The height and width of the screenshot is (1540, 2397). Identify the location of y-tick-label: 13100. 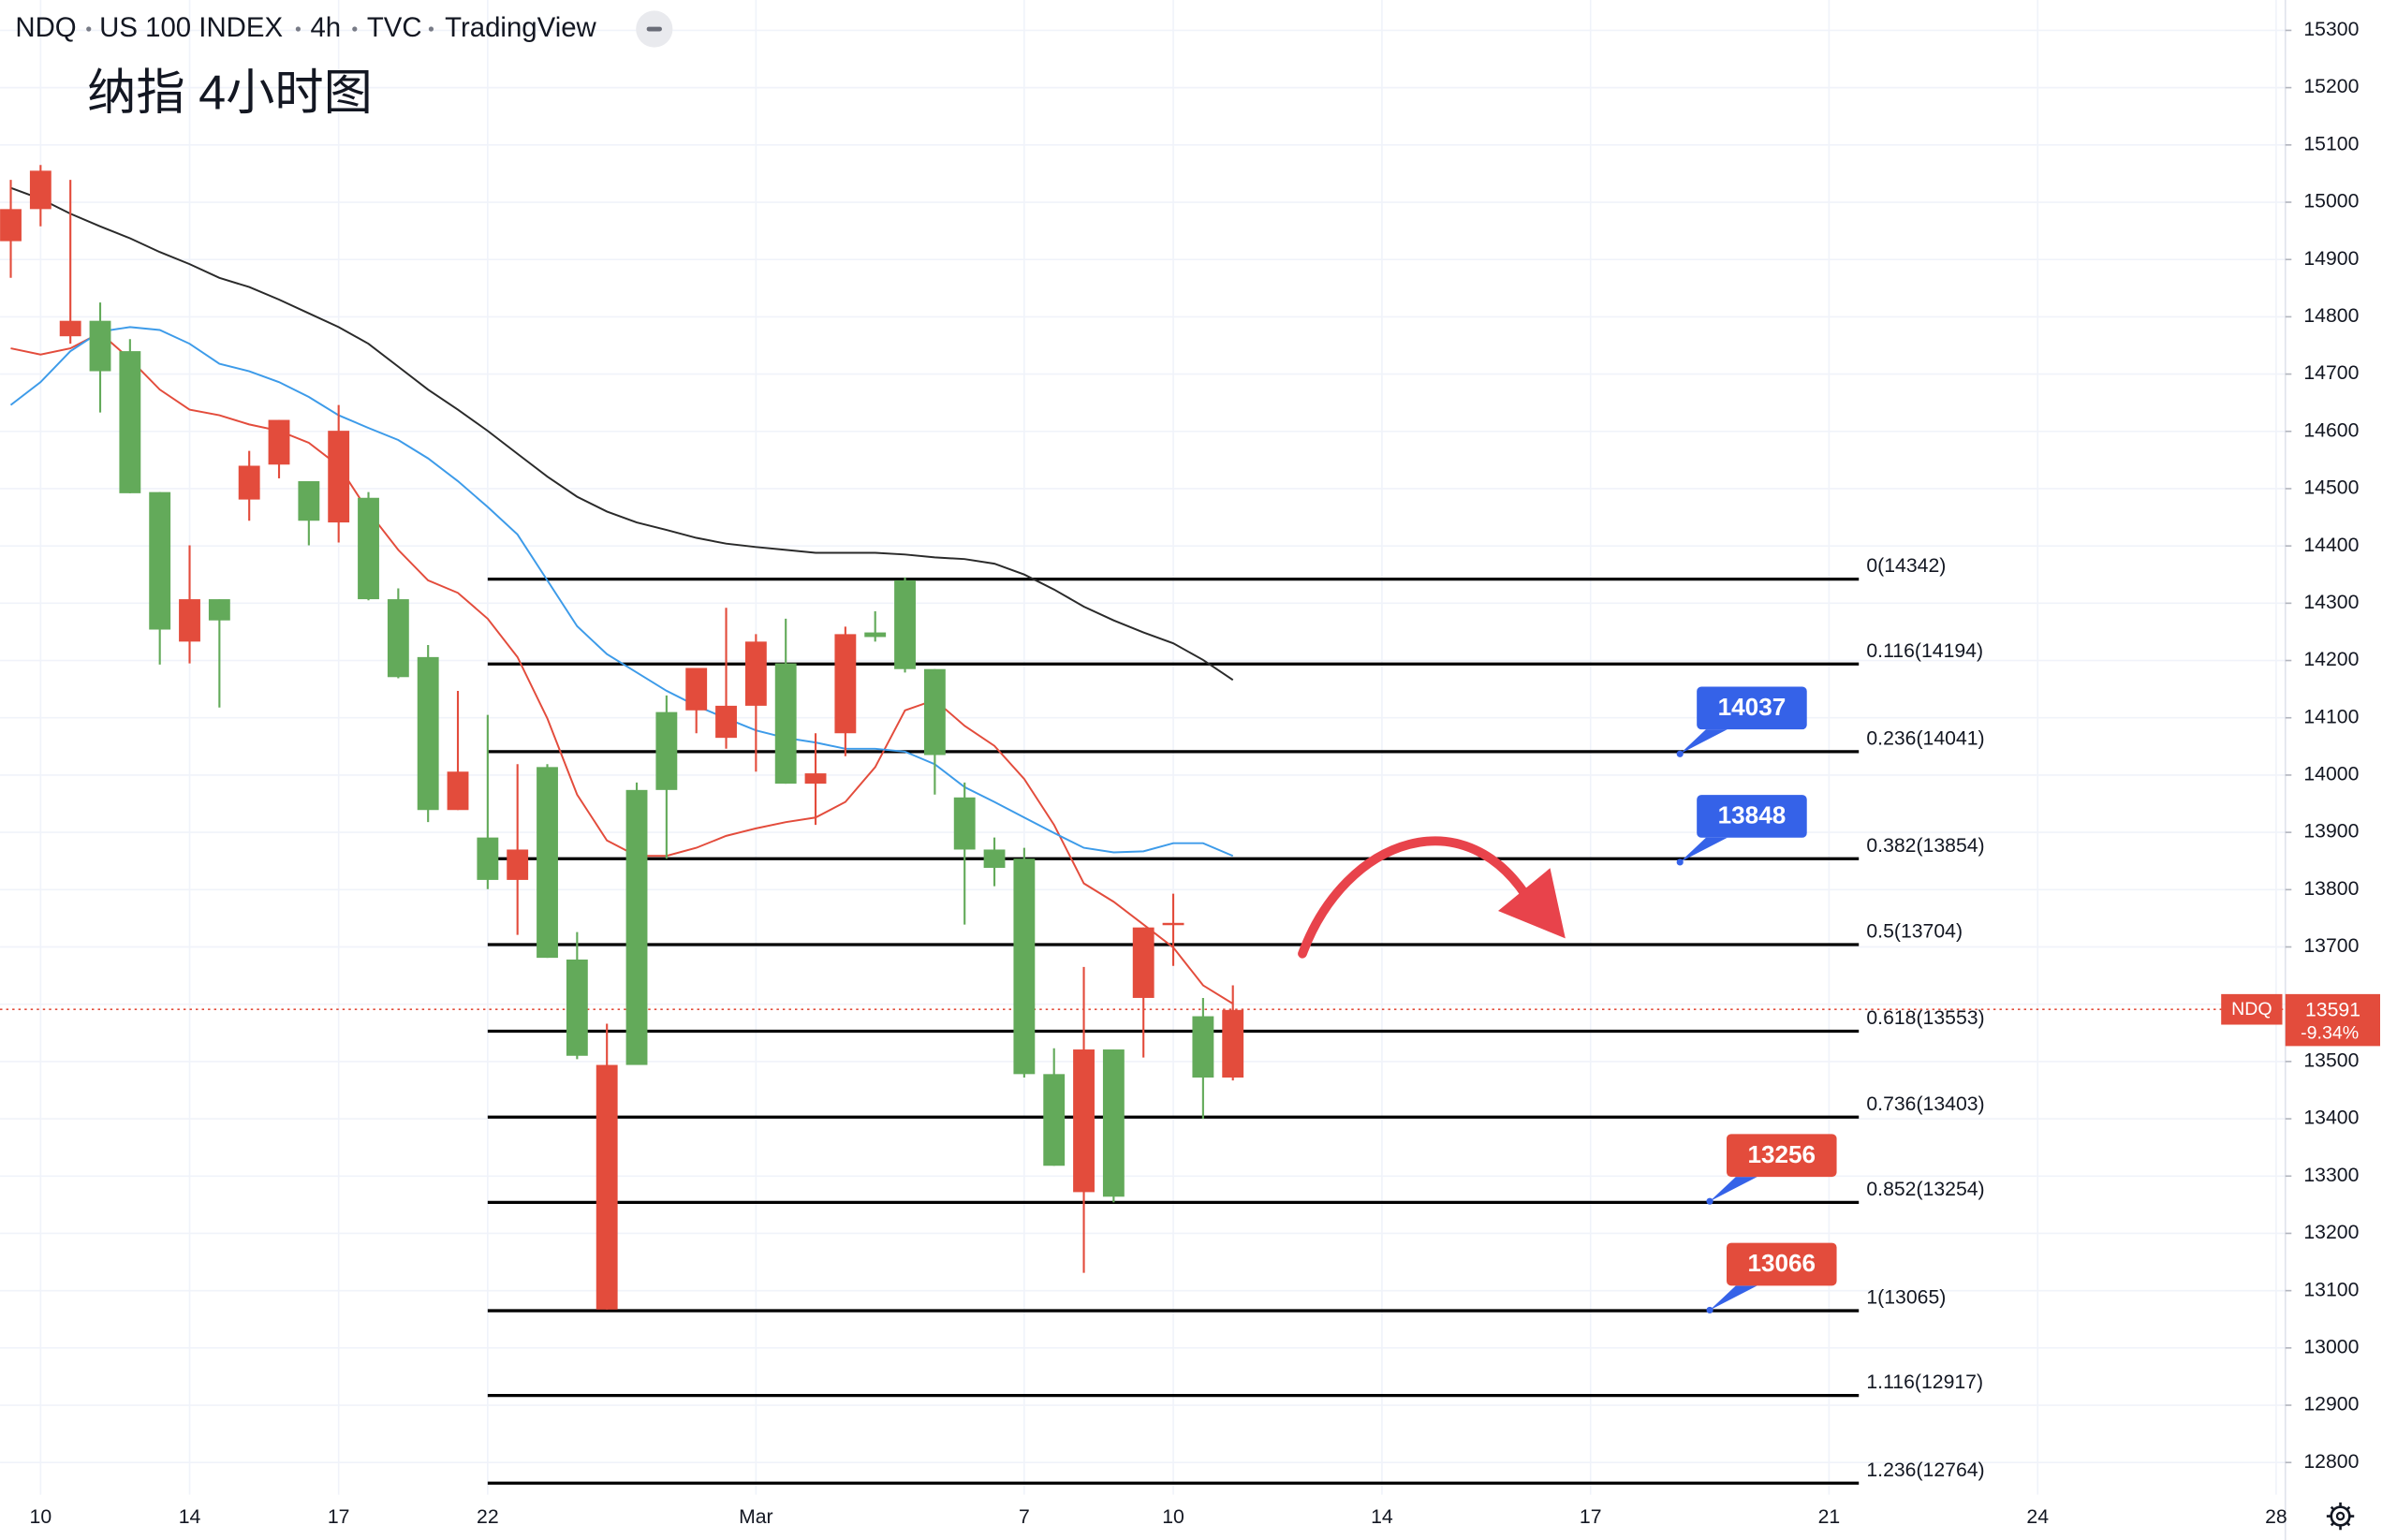
(2331, 1289).